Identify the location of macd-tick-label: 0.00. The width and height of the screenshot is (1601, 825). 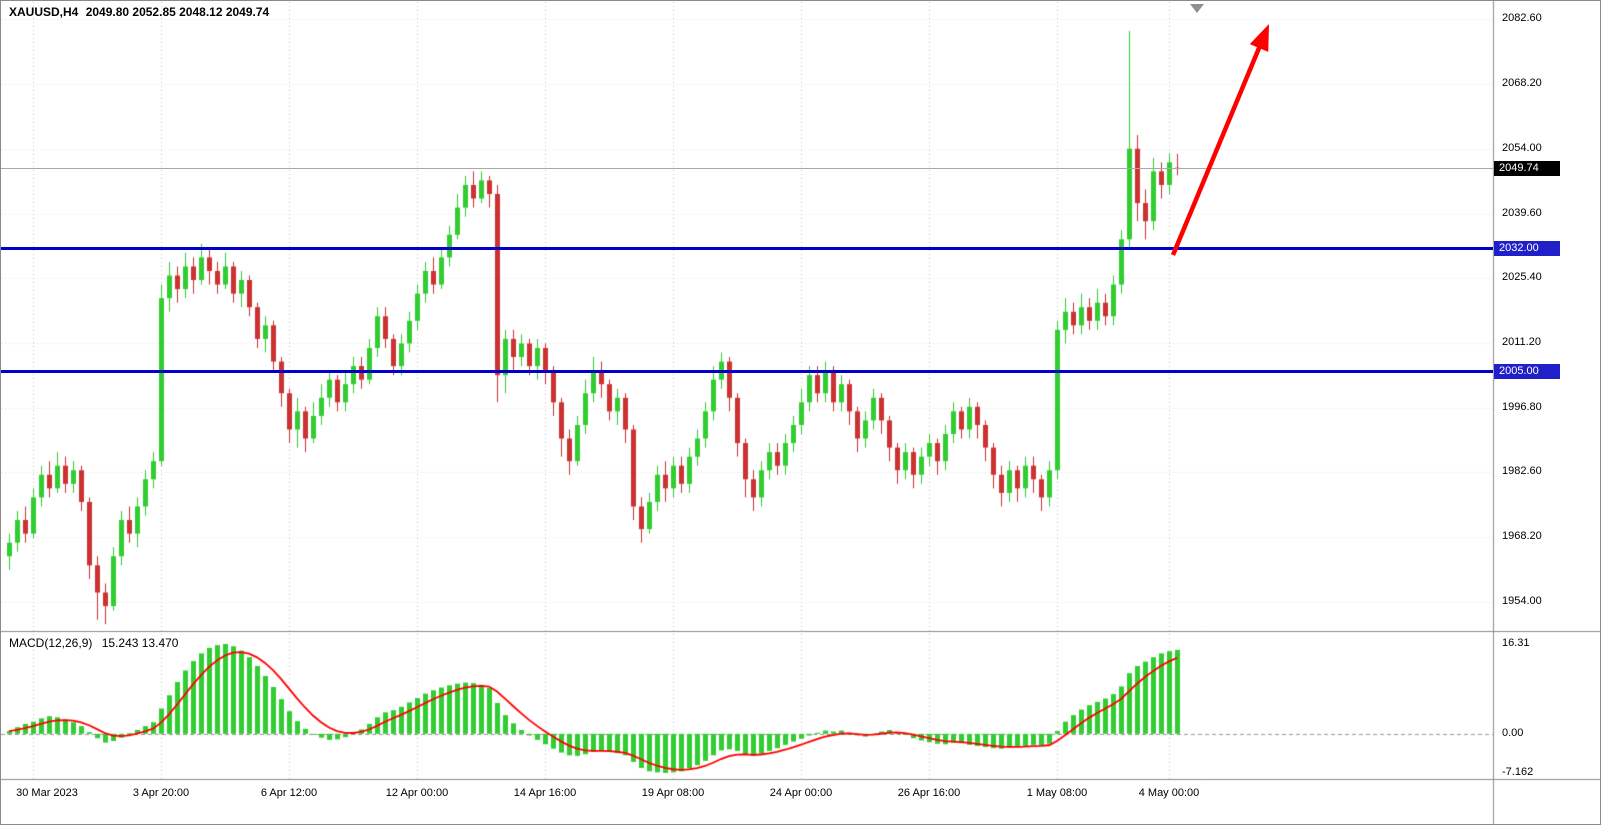
(1513, 733).